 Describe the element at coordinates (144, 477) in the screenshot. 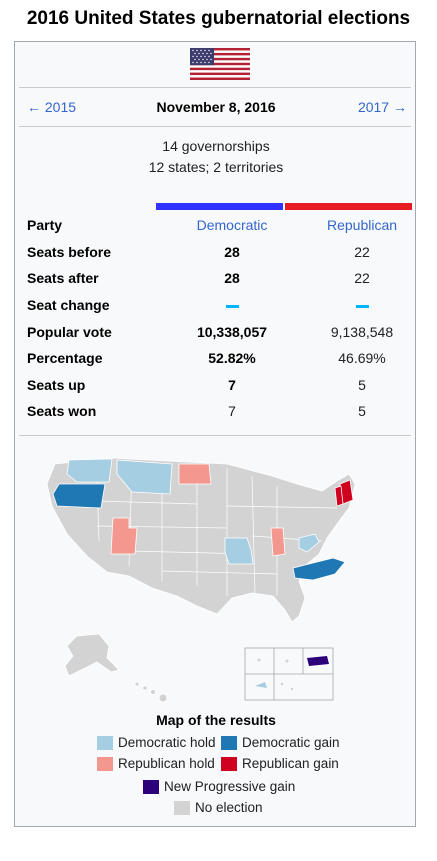

I see `state-montana` at that location.